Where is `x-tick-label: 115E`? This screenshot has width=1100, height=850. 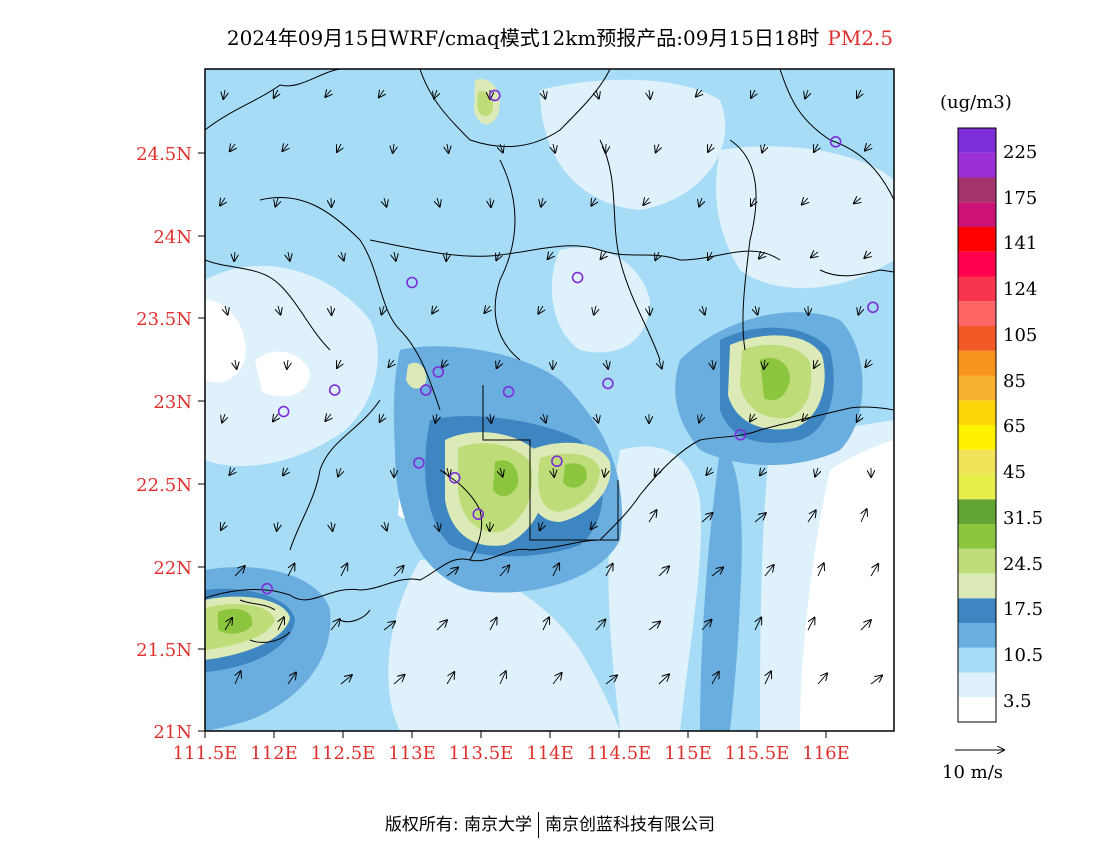
x-tick-label: 115E is located at coordinates (688, 753).